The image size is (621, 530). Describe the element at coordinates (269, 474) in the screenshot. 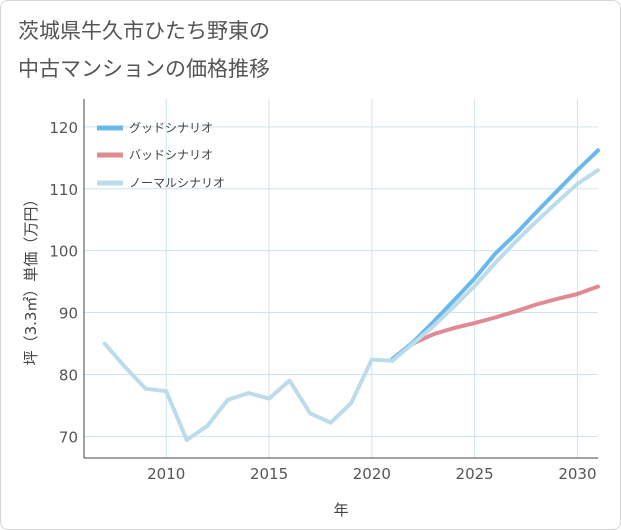

I see `x-tick-label-2015: 2015` at that location.